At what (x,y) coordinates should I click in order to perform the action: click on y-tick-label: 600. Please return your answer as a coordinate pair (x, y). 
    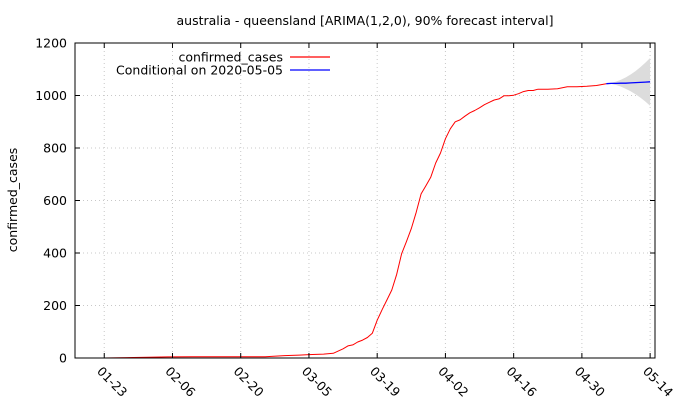
    Looking at the image, I should click on (55, 200).